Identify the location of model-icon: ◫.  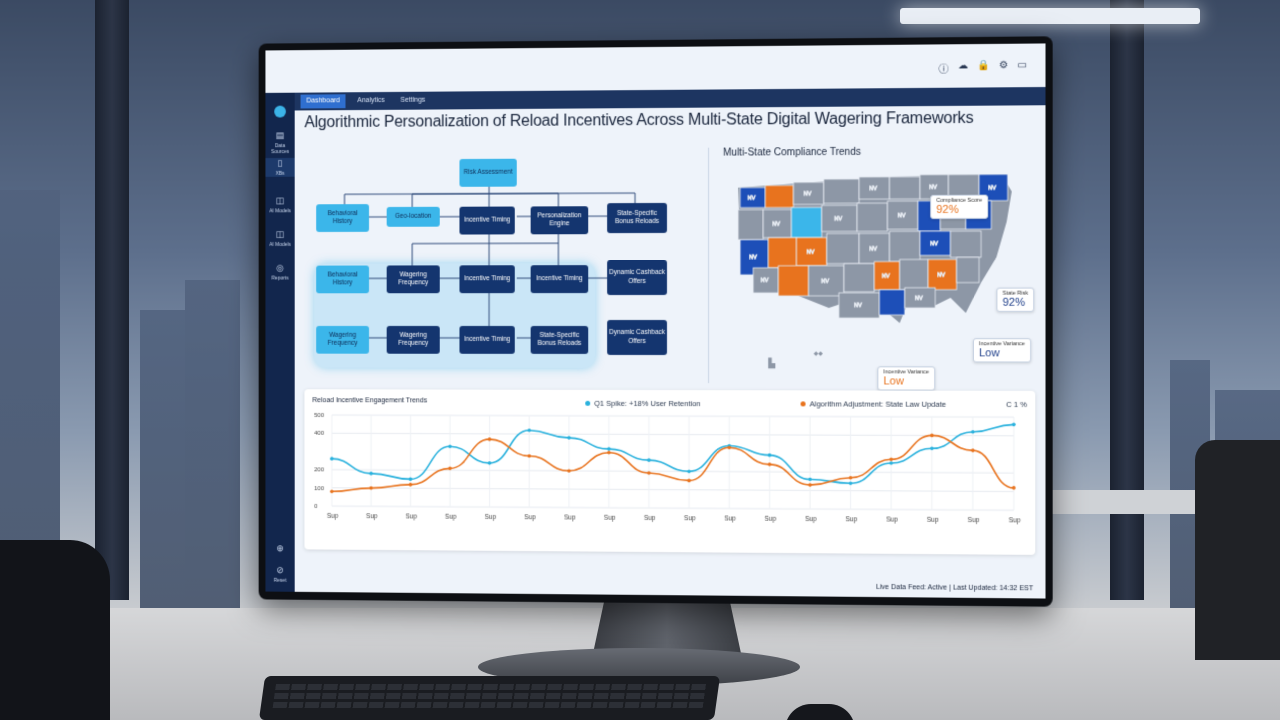
(279, 234).